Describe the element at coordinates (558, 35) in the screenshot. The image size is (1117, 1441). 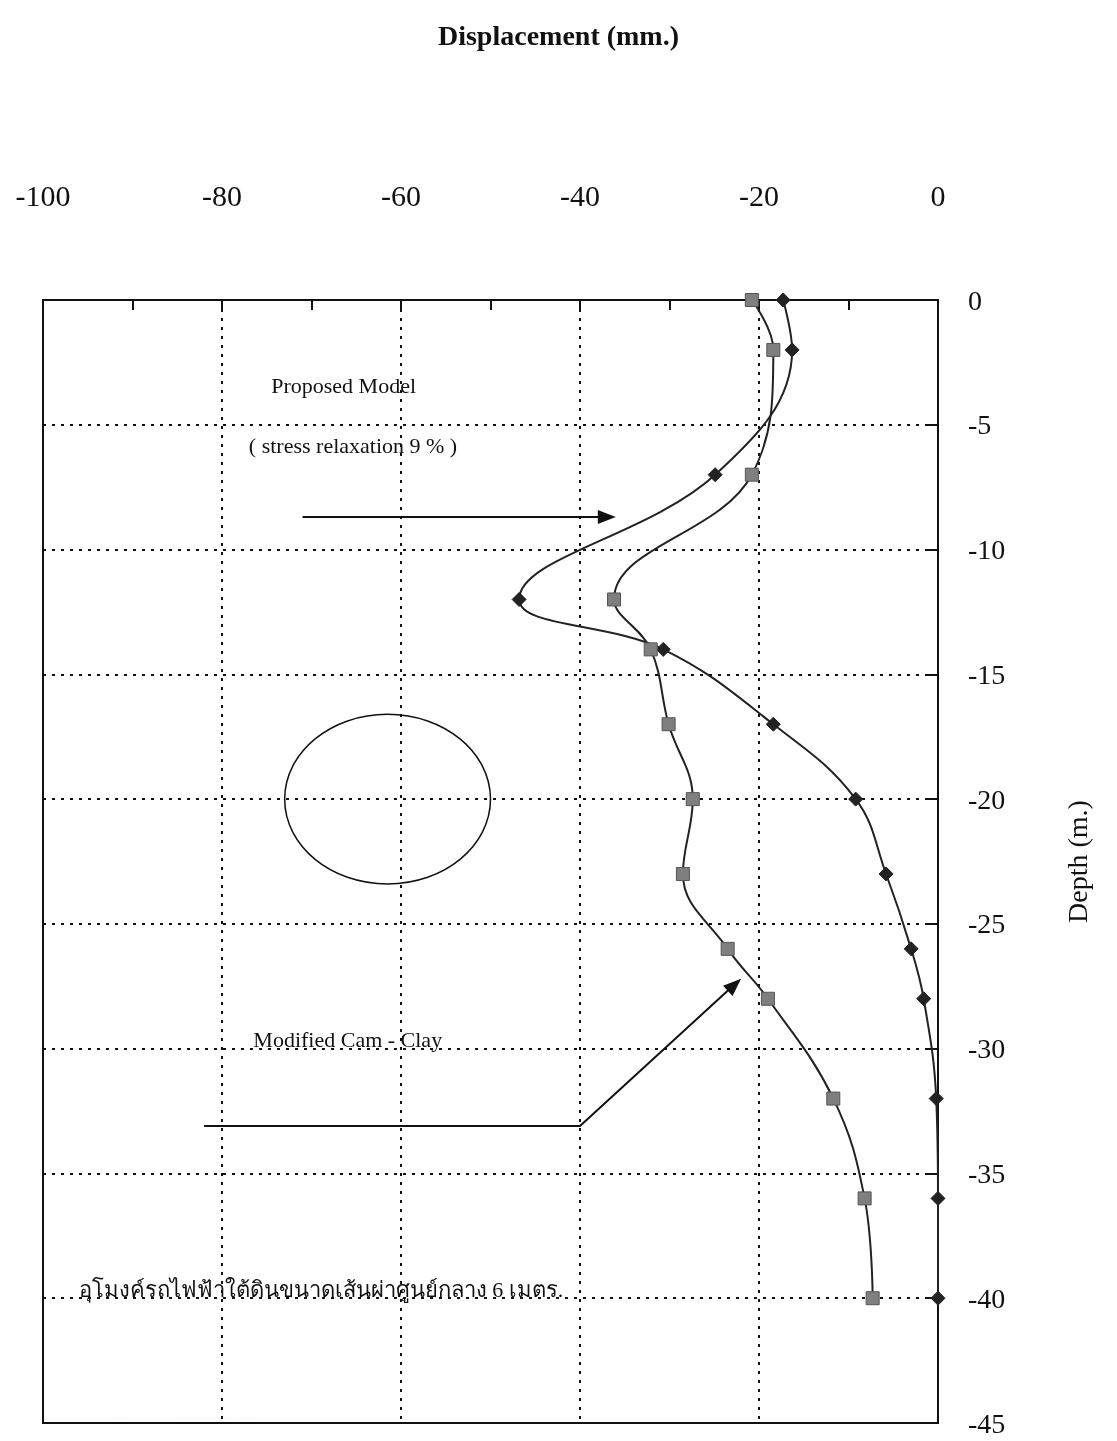
I see `chart-title: Displacement (mm.)` at that location.